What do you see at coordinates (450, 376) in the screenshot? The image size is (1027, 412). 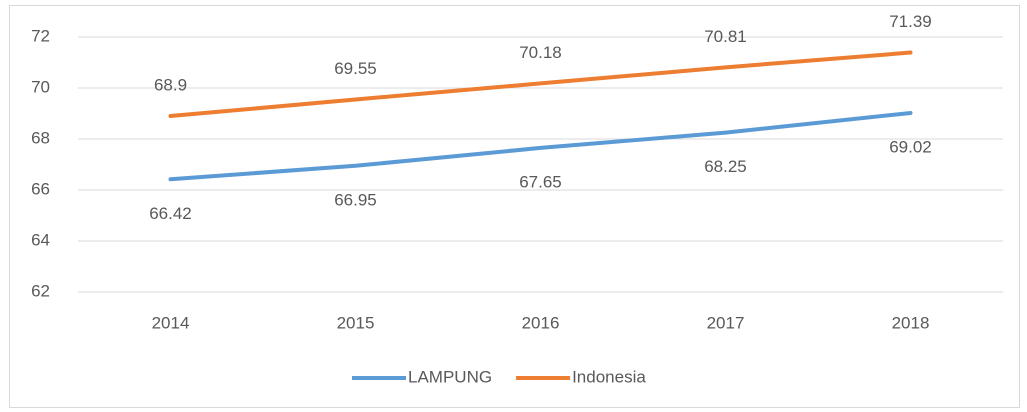 I see `legend-label: LAMPUNG` at bounding box center [450, 376].